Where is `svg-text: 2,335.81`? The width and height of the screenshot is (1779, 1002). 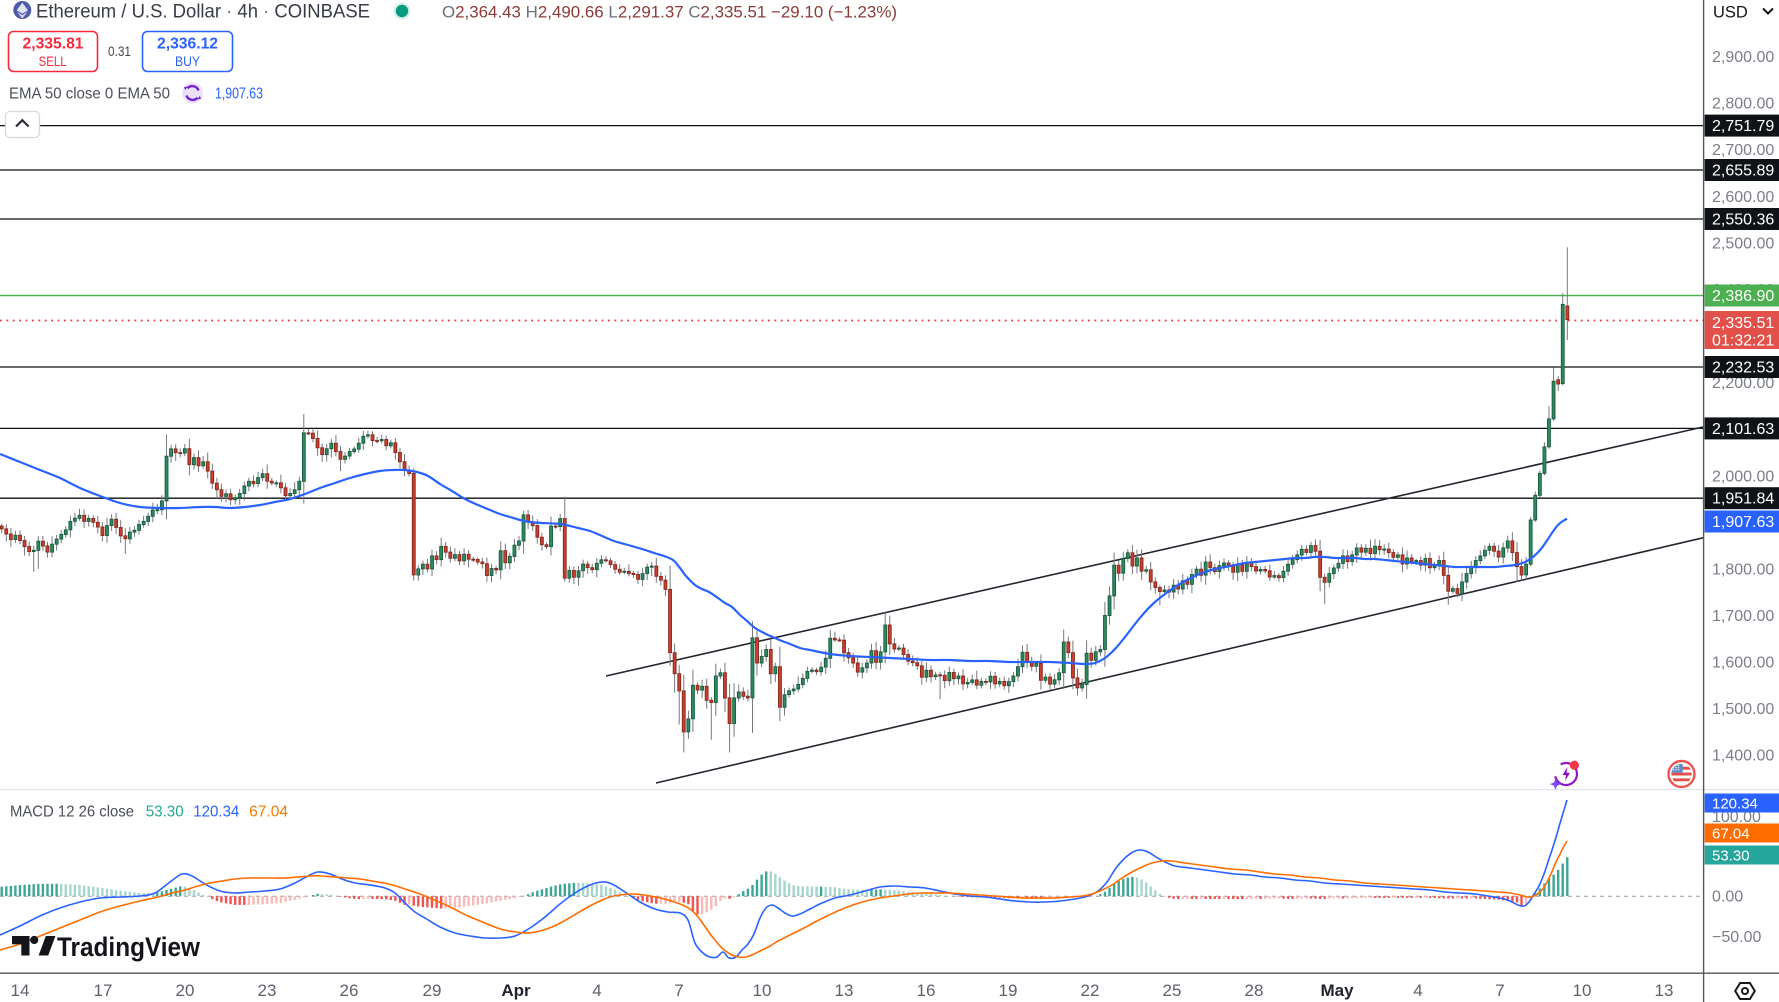 svg-text: 2,335.81 is located at coordinates (53, 44).